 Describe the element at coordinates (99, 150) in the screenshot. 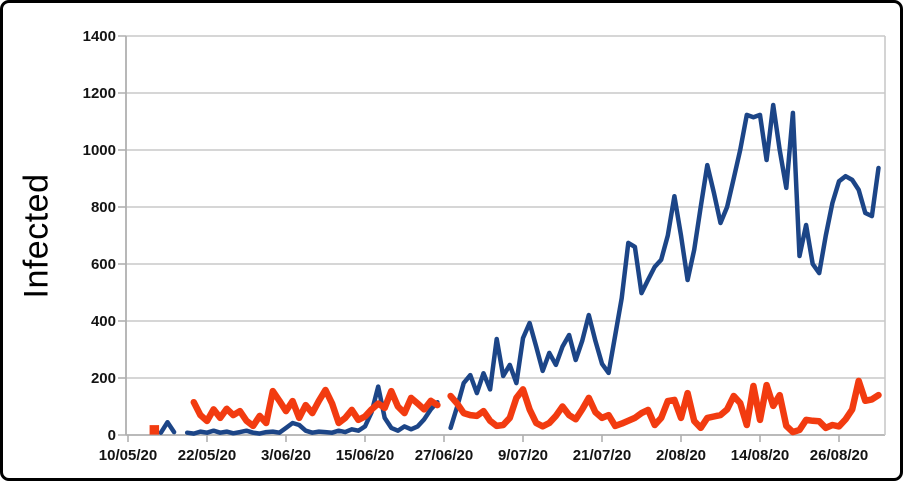

I see `y-tick-label: 1000` at that location.